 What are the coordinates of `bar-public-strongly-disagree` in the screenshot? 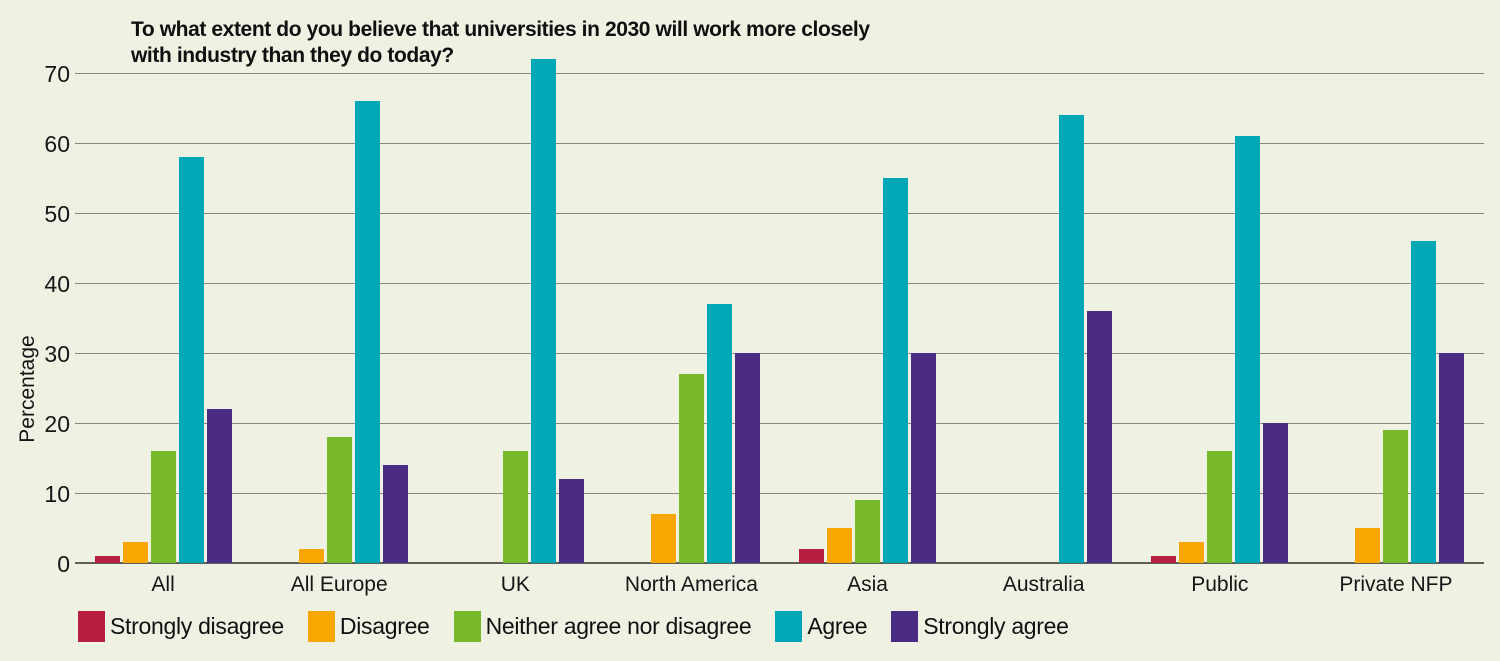 It's located at (1164, 559).